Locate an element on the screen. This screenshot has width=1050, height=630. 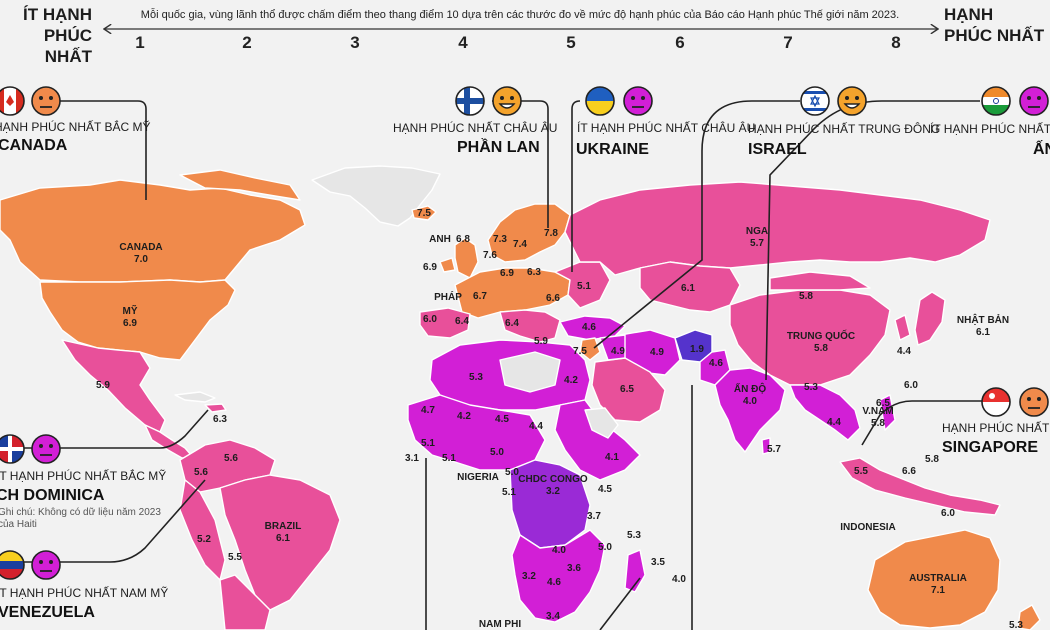
score-label: 6.6 is located at coordinates (909, 471).